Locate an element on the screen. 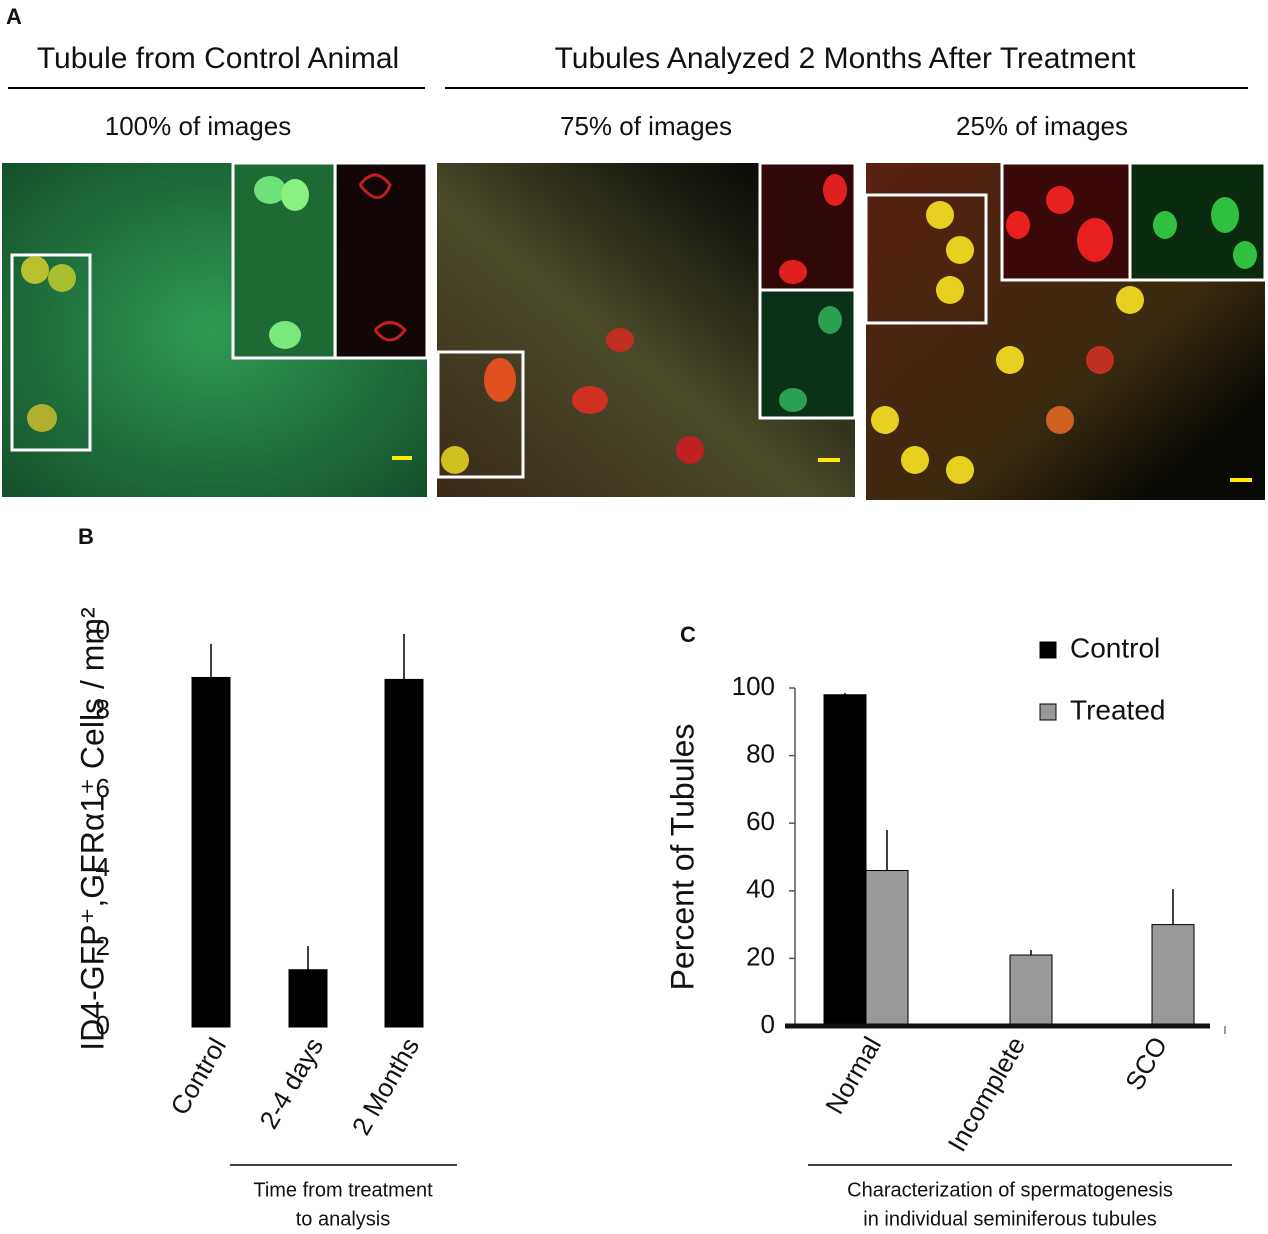  x-axis-label: in individual seminiferous tubules is located at coordinates (1010, 1219).